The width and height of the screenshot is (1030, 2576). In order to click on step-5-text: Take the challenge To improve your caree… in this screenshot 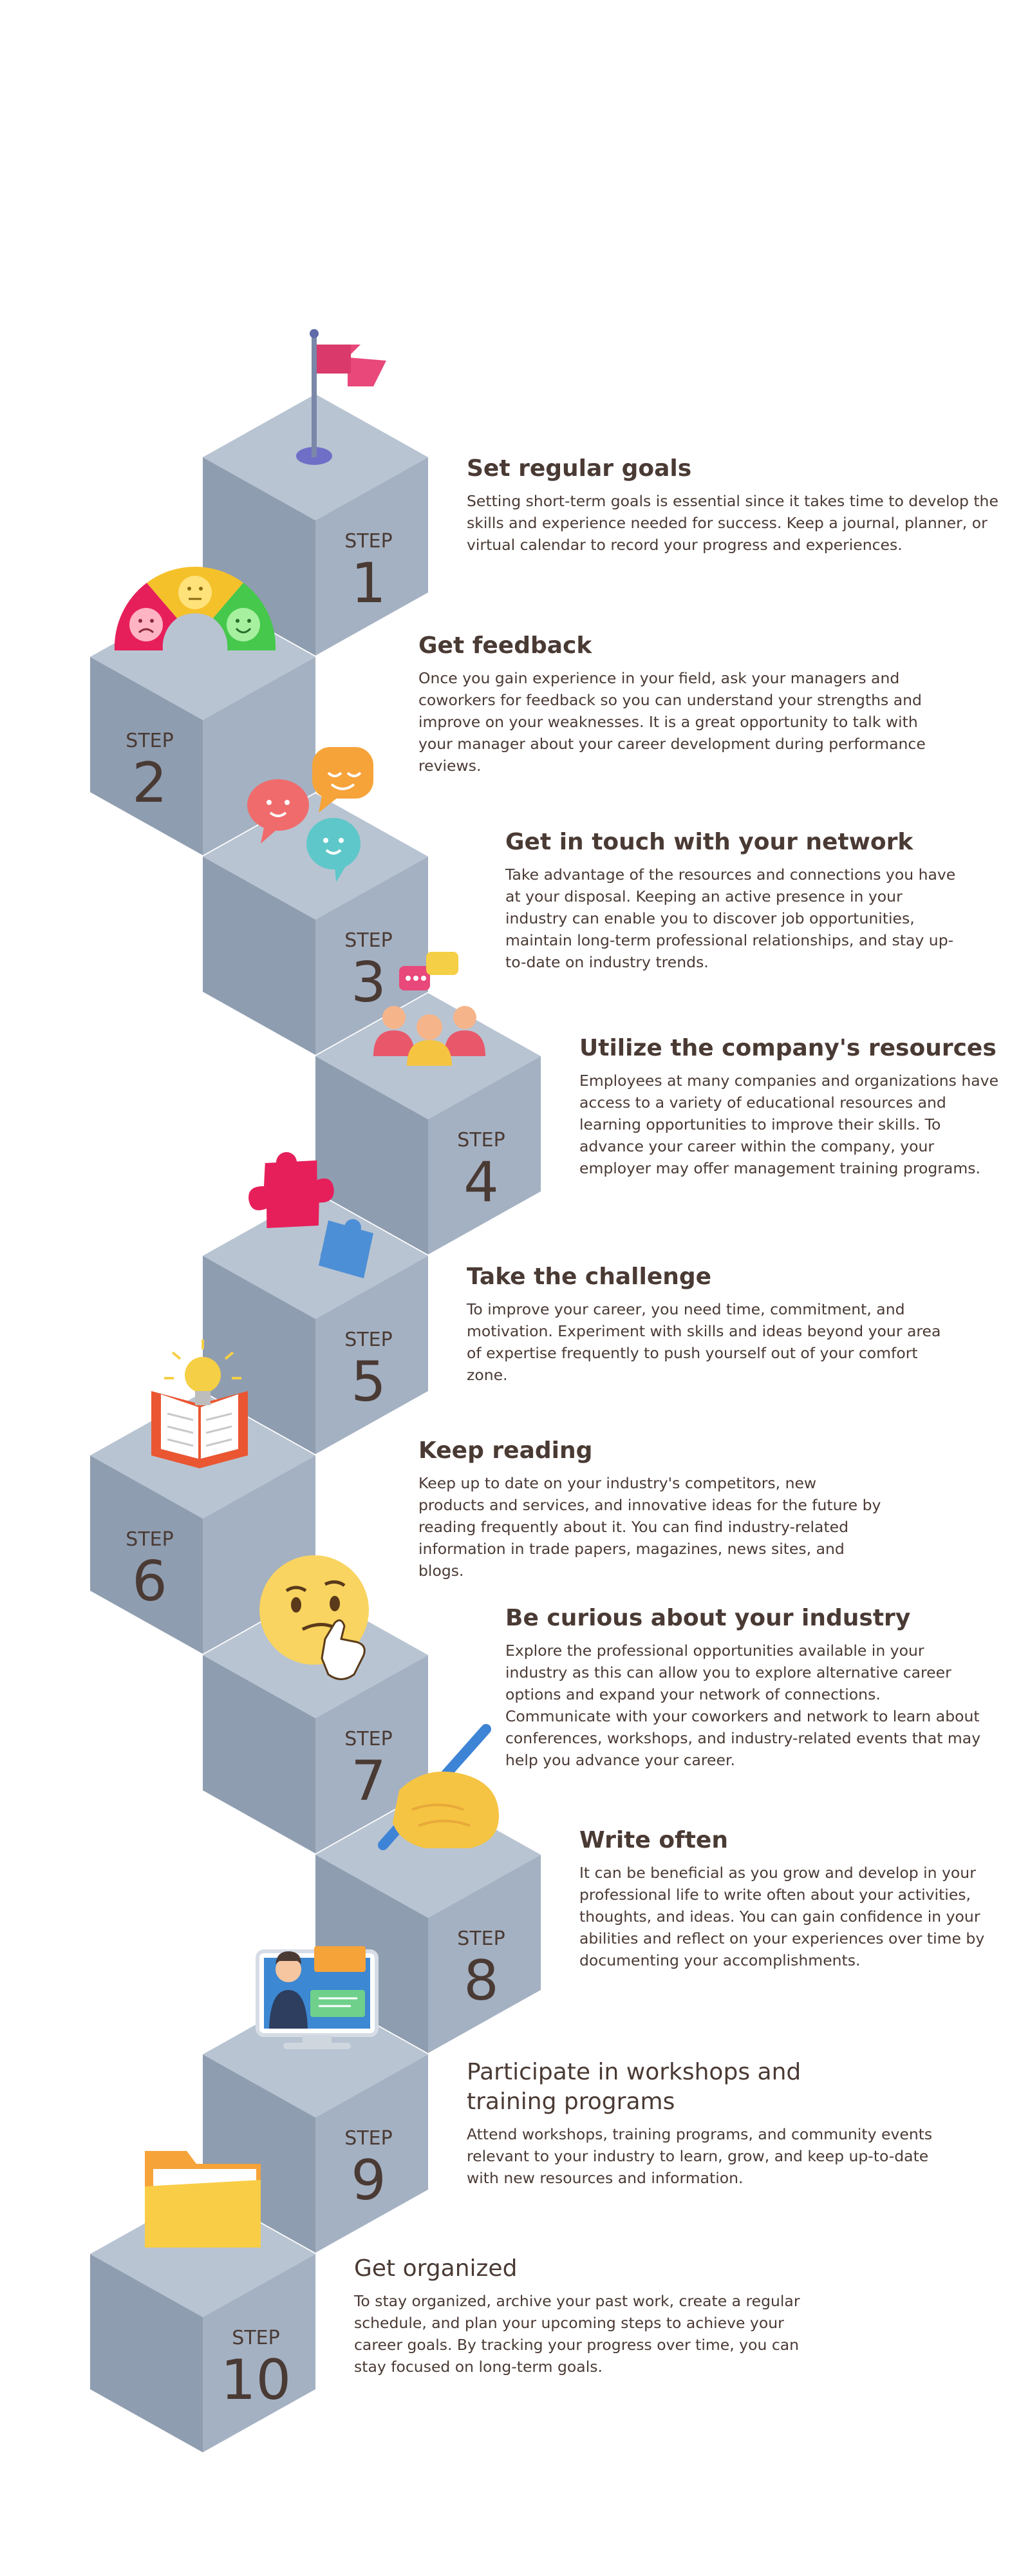, I will do `click(705, 1324)`.